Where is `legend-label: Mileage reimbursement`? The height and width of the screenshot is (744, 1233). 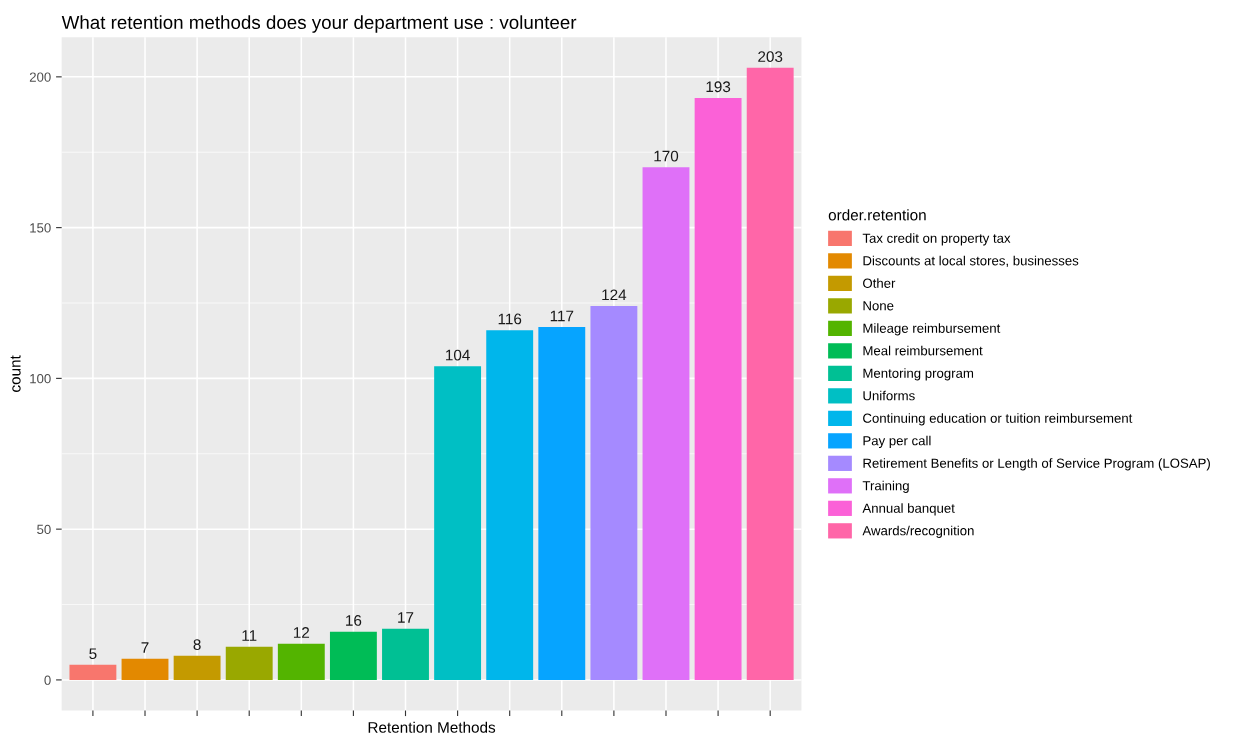 legend-label: Mileage reimbursement is located at coordinates (932, 329).